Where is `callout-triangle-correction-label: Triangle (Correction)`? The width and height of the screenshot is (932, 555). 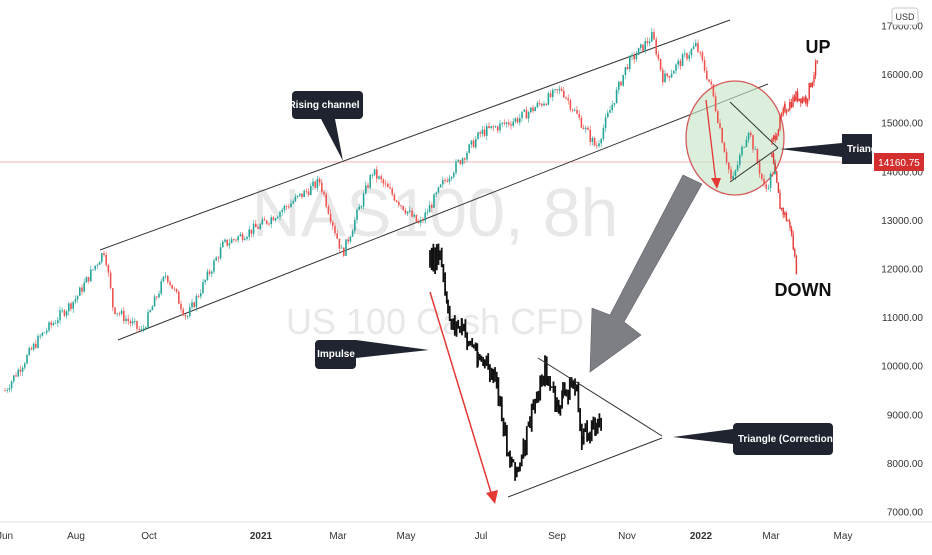
callout-triangle-correction-label: Triangle (Correction) is located at coordinates (787, 439).